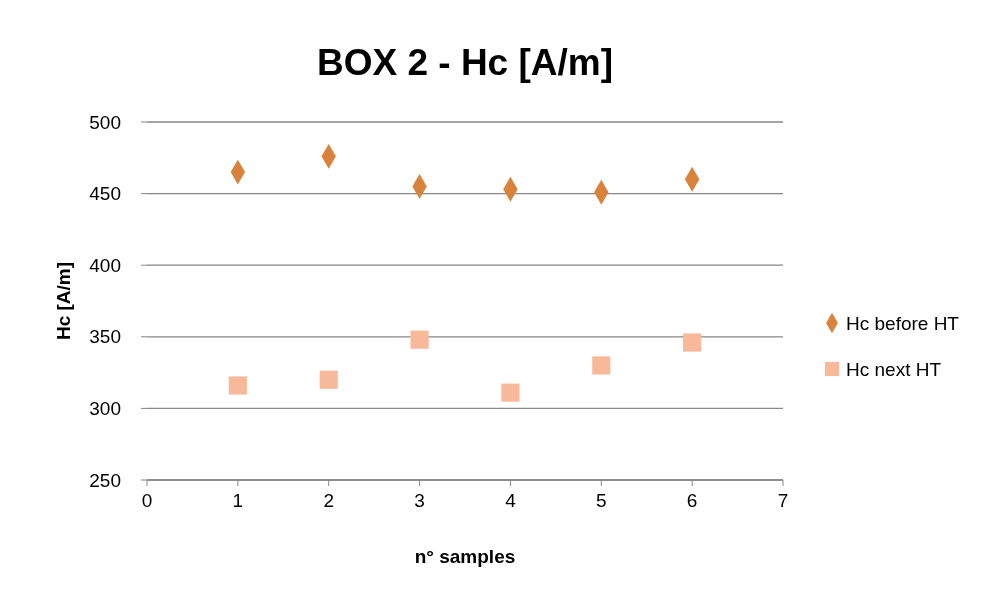  I want to click on chart-title: BOX 2 - Hc [A/m], so click(465, 62).